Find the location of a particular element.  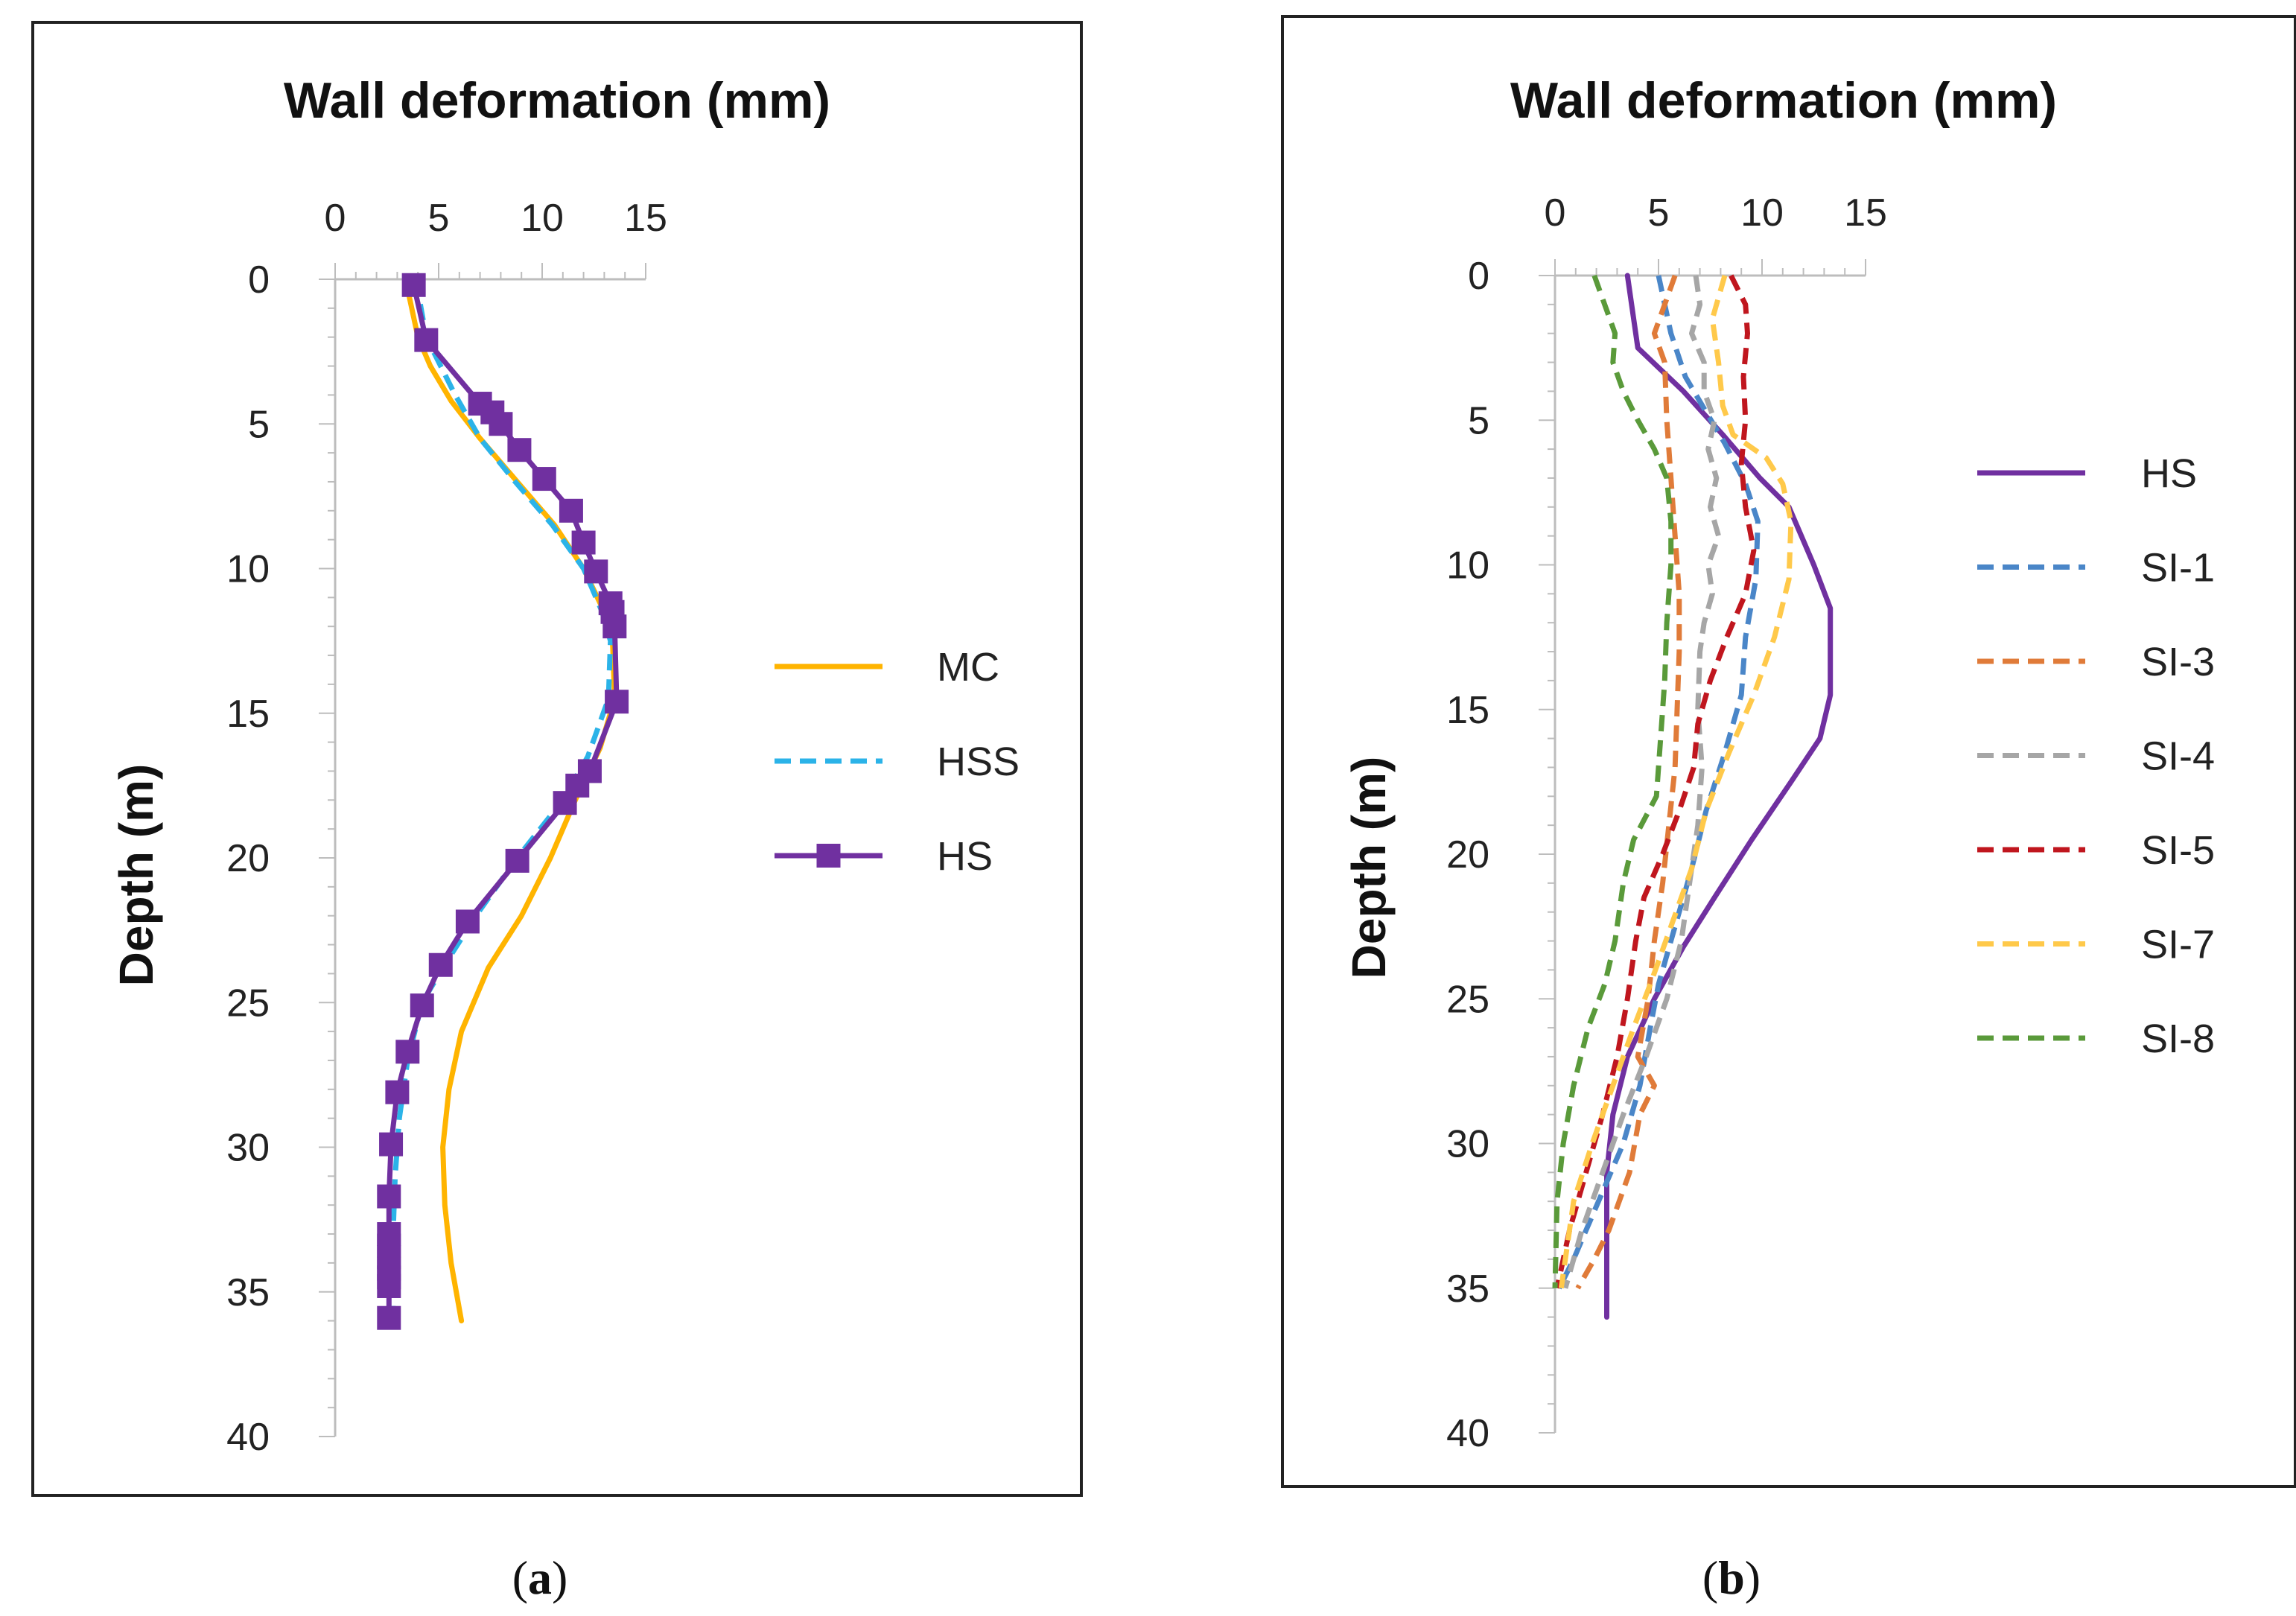

panel-a-title: Wall deformation (mm) is located at coordinates (557, 100).